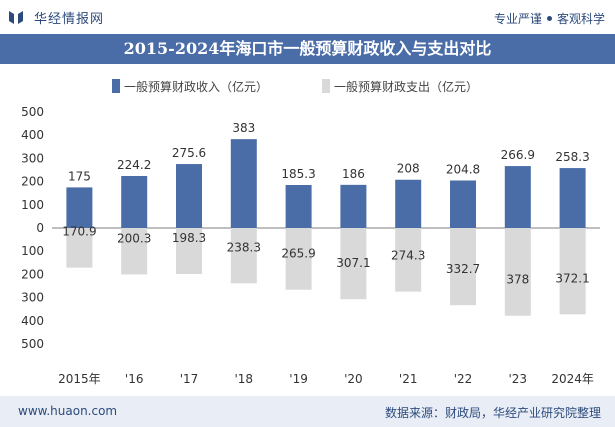 The width and height of the screenshot is (615, 427). I want to click on footer-url: www.huaon.com, so click(68, 411).